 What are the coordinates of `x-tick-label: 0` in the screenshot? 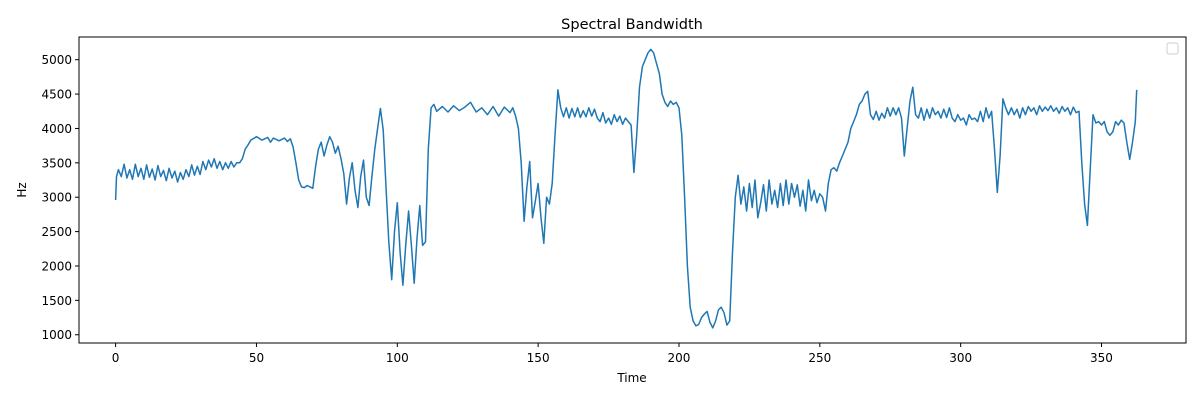 It's located at (116, 358).